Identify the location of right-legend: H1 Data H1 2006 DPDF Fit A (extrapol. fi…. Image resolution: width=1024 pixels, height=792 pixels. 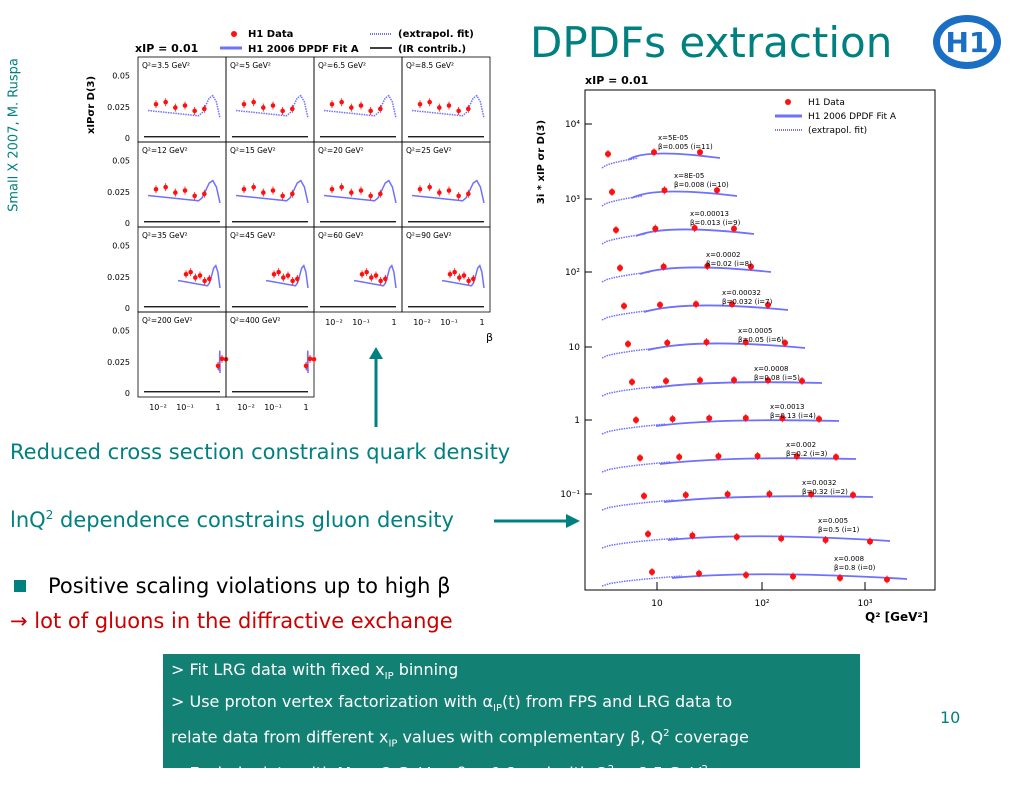
(836, 117).